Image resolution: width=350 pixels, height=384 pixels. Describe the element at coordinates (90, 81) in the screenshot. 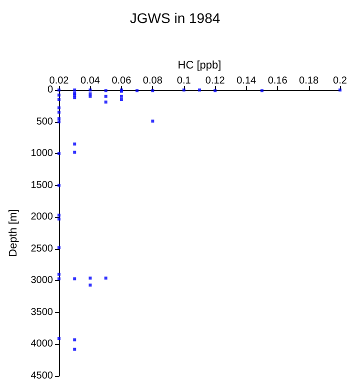

I see `x-tick-label: 0.04` at that location.